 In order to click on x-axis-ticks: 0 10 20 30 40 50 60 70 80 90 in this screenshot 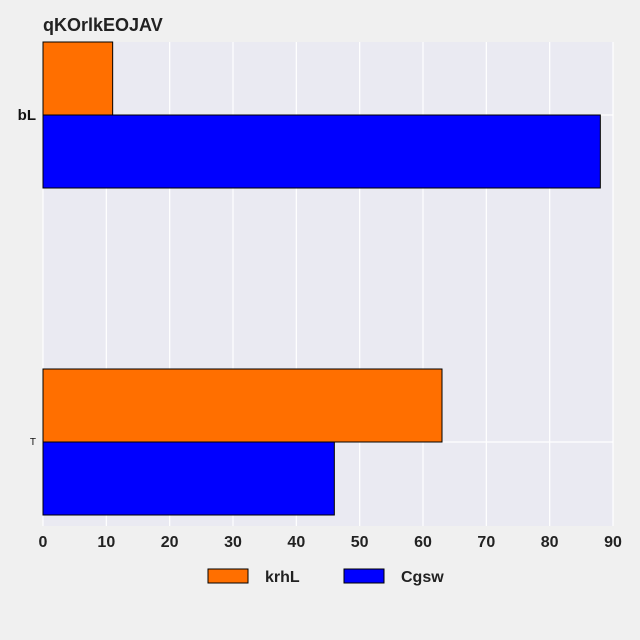, I will do `click(330, 542)`.